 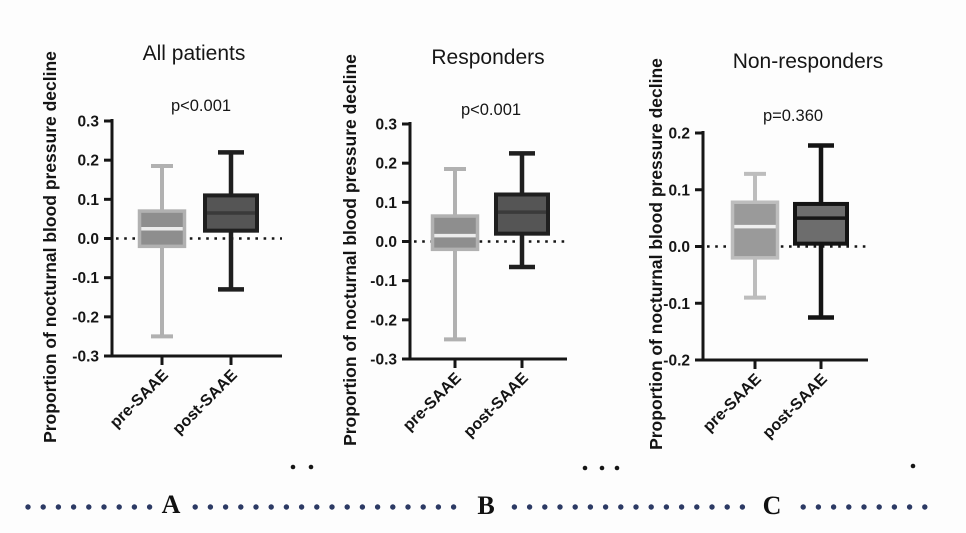 I want to click on footer-dotted-line, so click(x=476, y=507).